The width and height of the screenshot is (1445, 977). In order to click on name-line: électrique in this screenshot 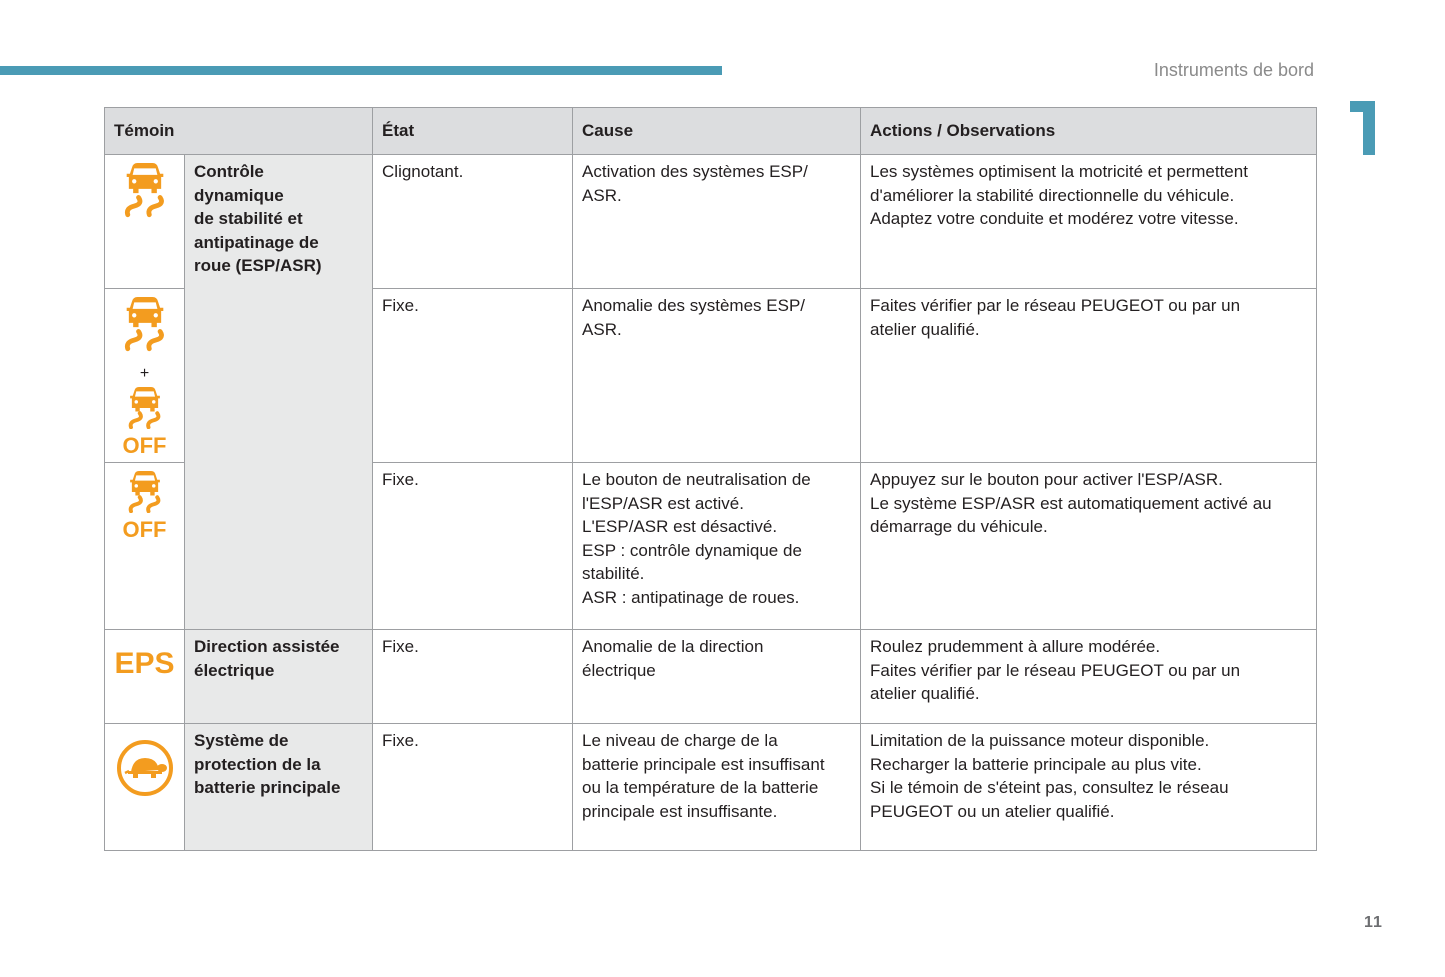, I will do `click(234, 670)`.